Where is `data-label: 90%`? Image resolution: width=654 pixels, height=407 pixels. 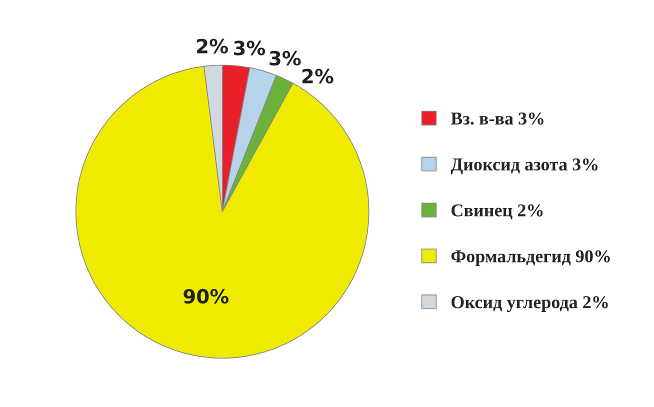
data-label: 90% is located at coordinates (206, 296).